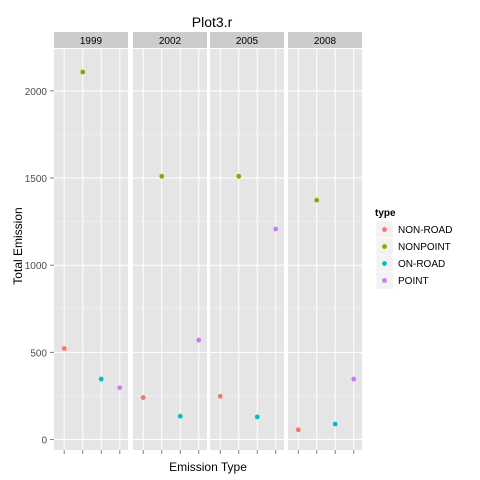  What do you see at coordinates (220, 396) in the screenshot?
I see `data-point-2005-non-road` at bounding box center [220, 396].